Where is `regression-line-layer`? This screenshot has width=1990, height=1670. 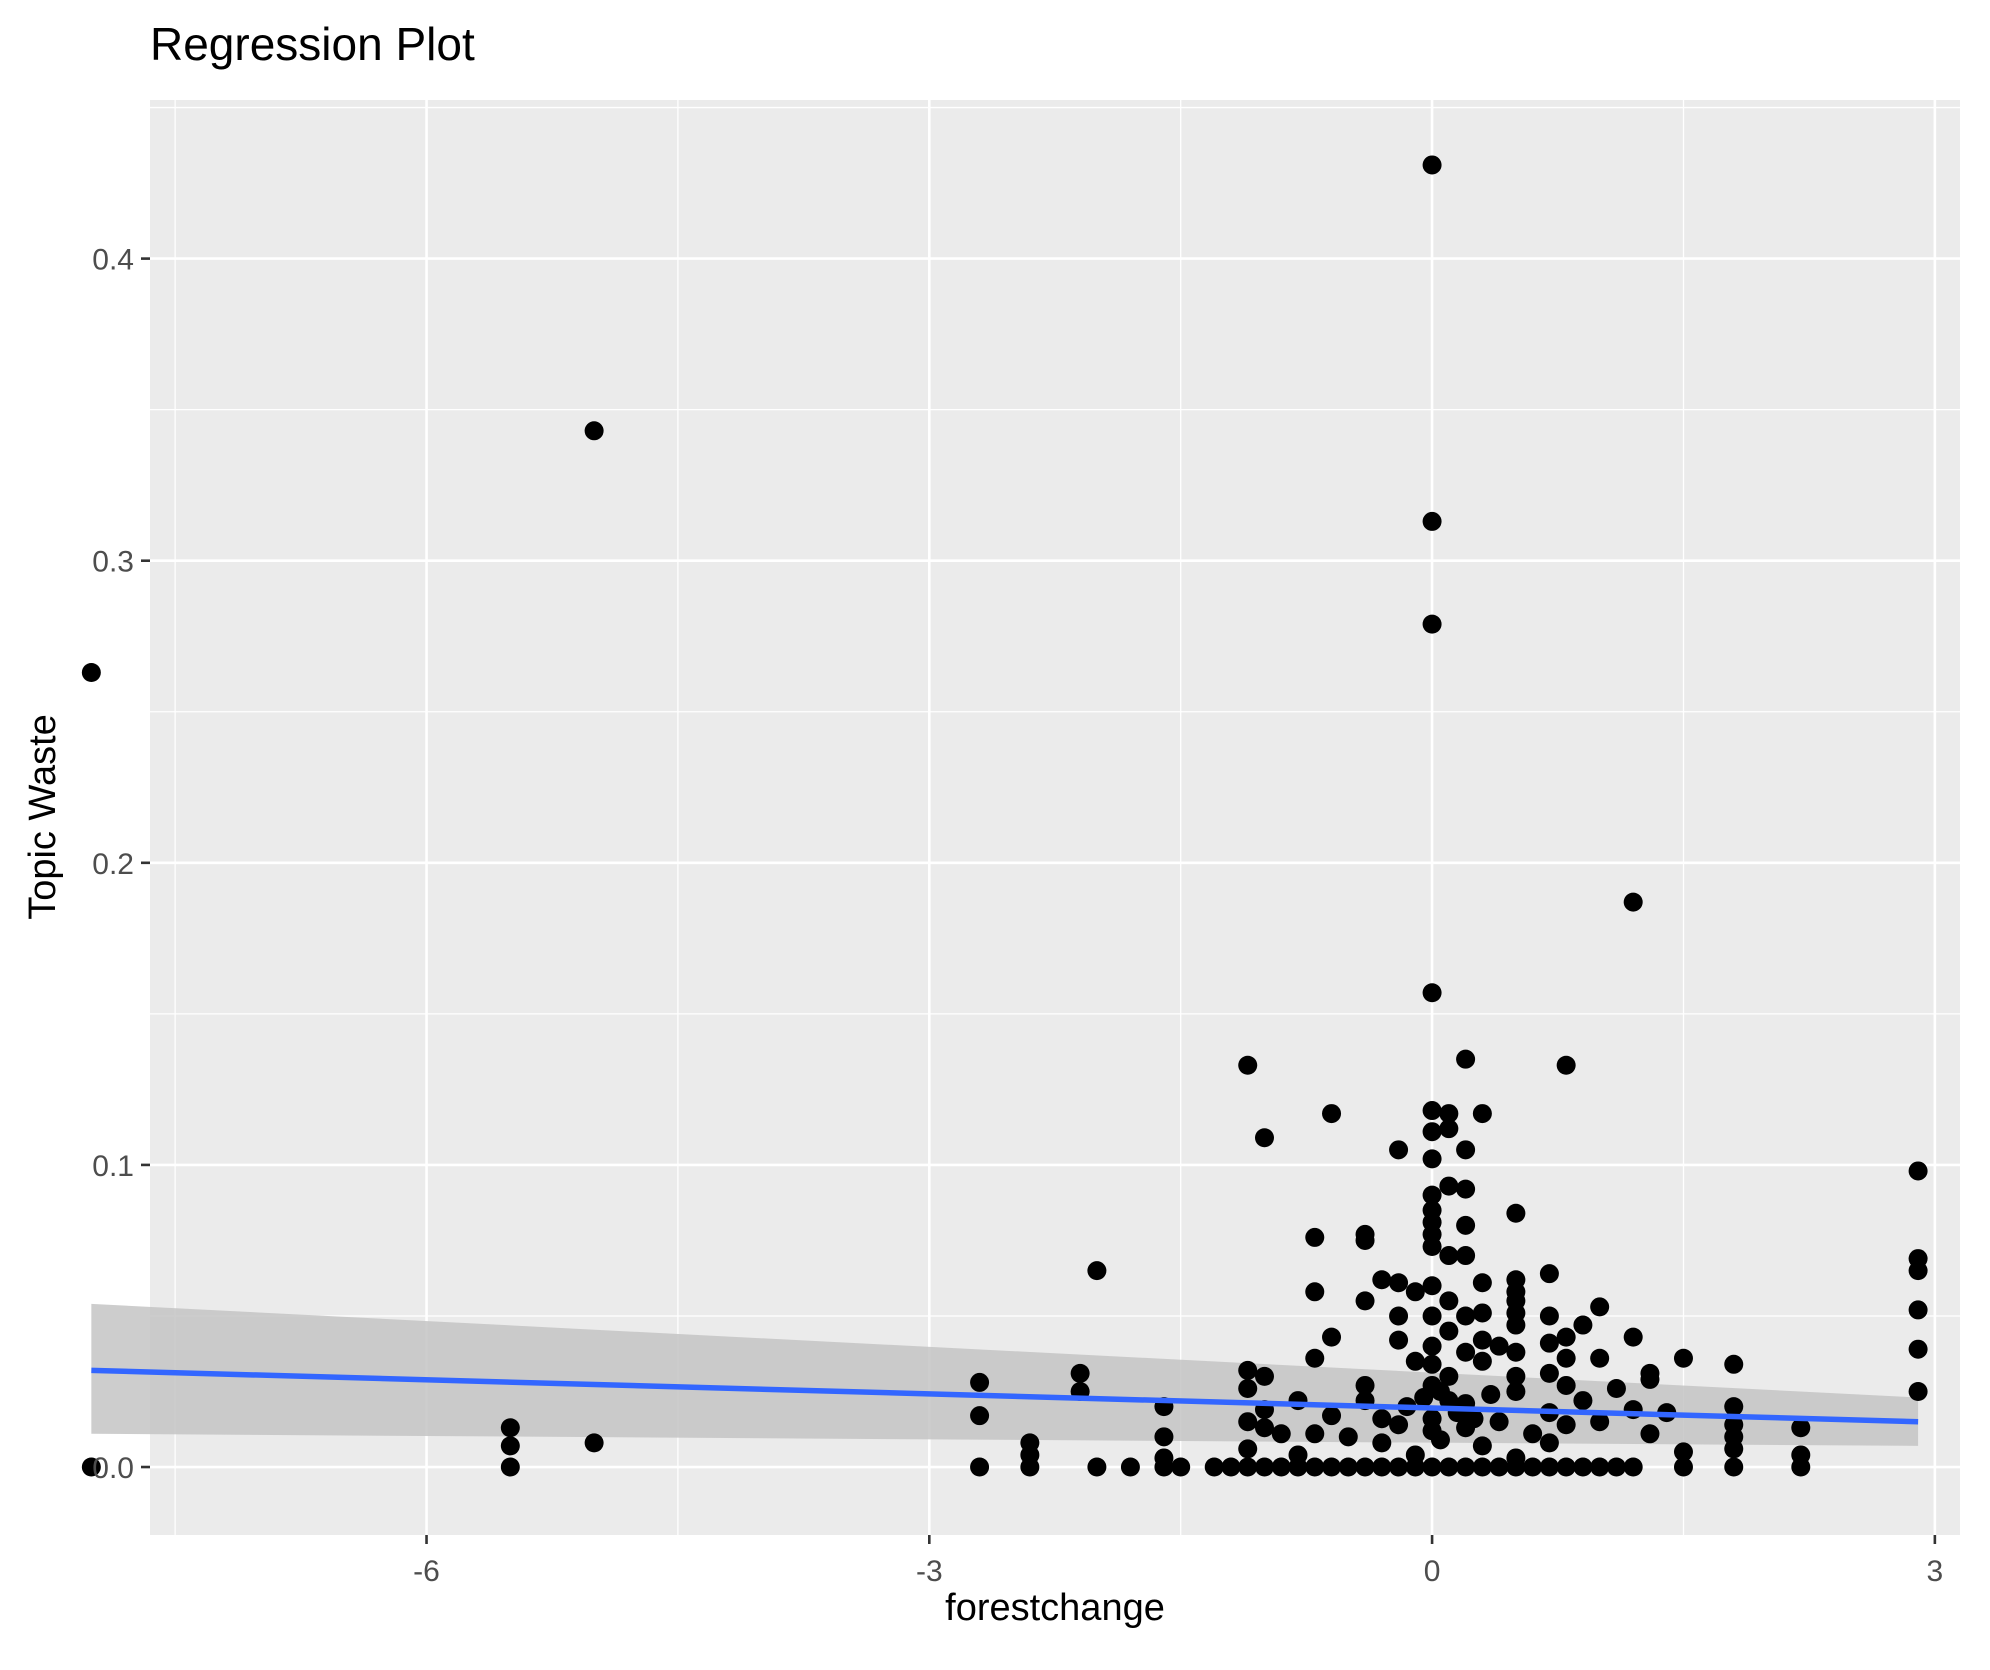
regression-line-layer is located at coordinates (1005, 1396).